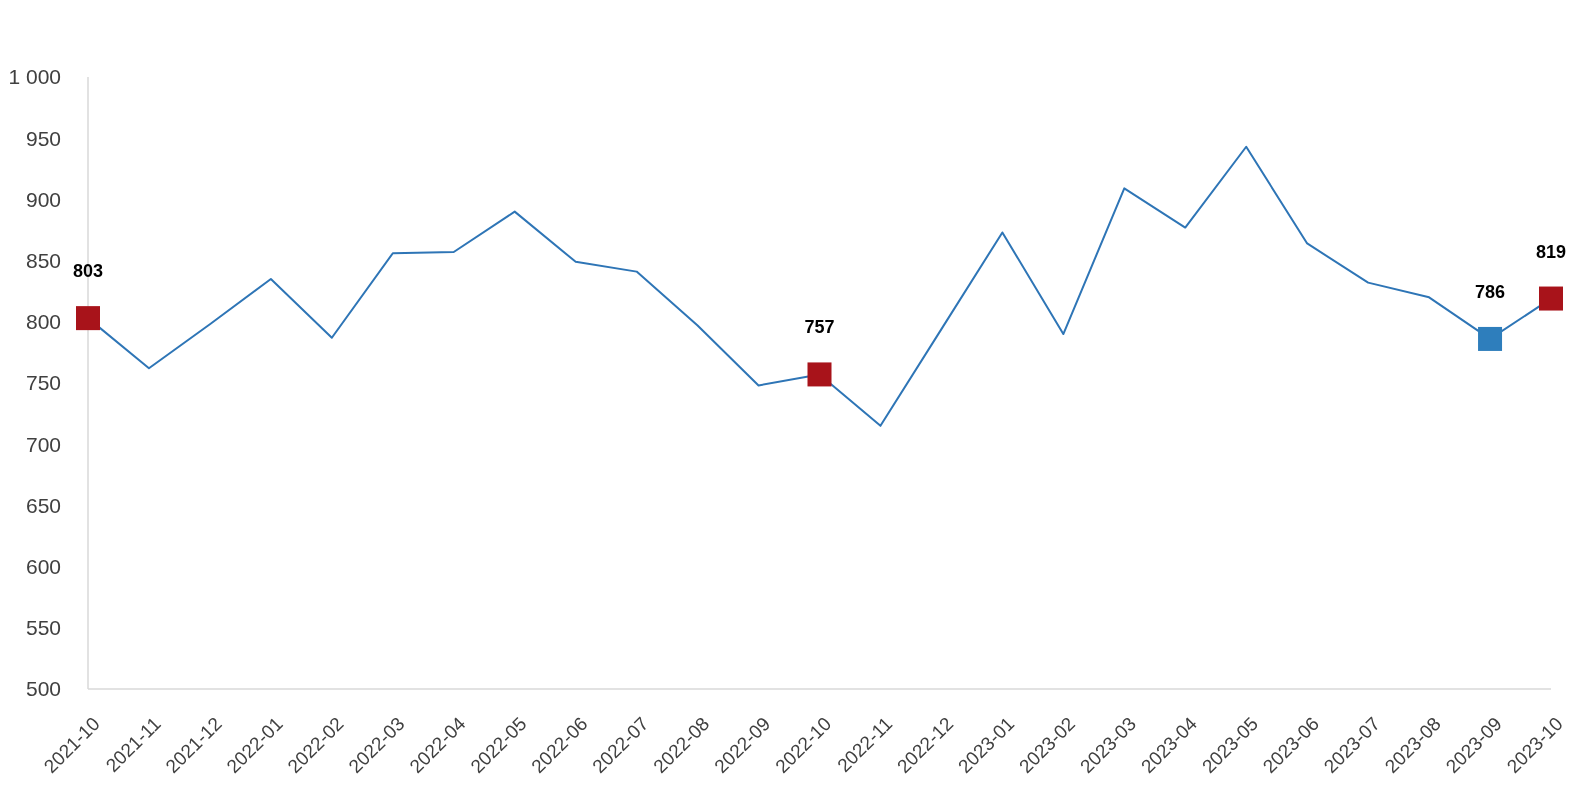  Describe the element at coordinates (43, 322) in the screenshot. I see `y-tick-label: 800` at that location.